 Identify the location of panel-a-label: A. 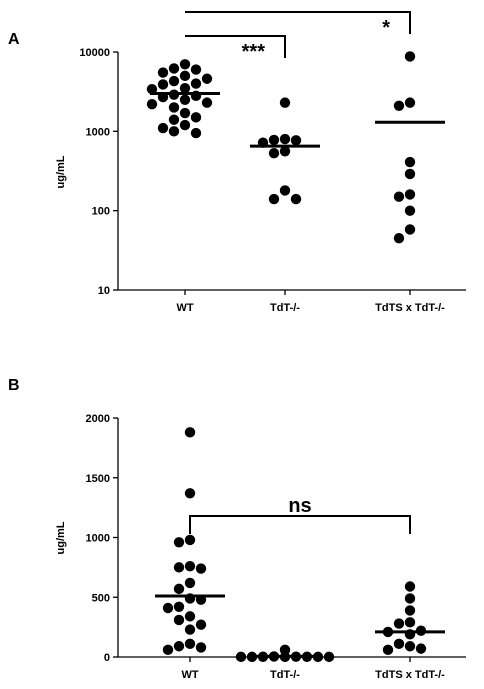
(14, 39).